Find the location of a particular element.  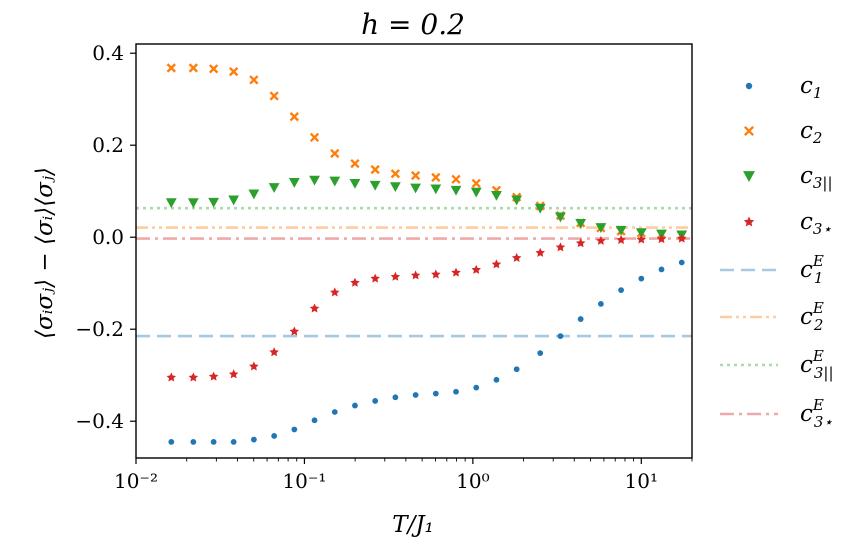

legend-label: cE 3|| is located at coordinates (817, 364).